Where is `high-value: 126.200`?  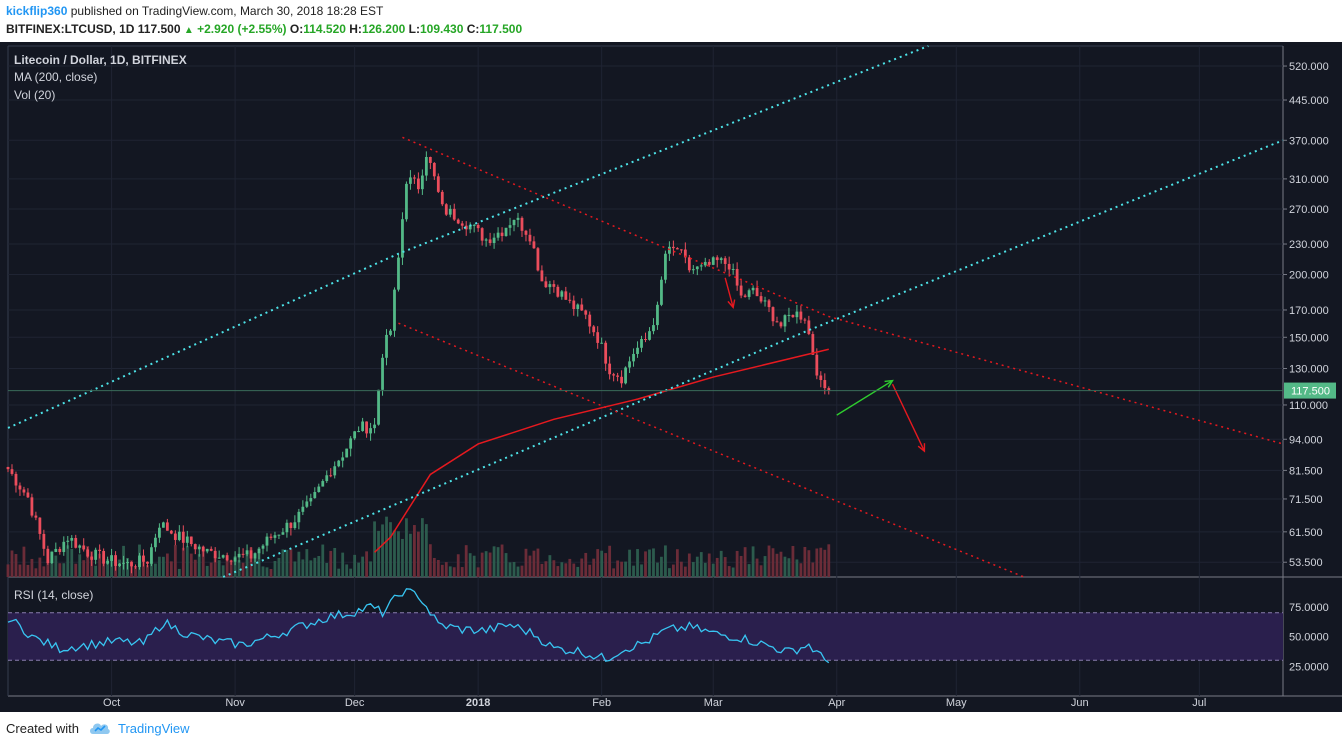
high-value: 126.200 is located at coordinates (383, 29).